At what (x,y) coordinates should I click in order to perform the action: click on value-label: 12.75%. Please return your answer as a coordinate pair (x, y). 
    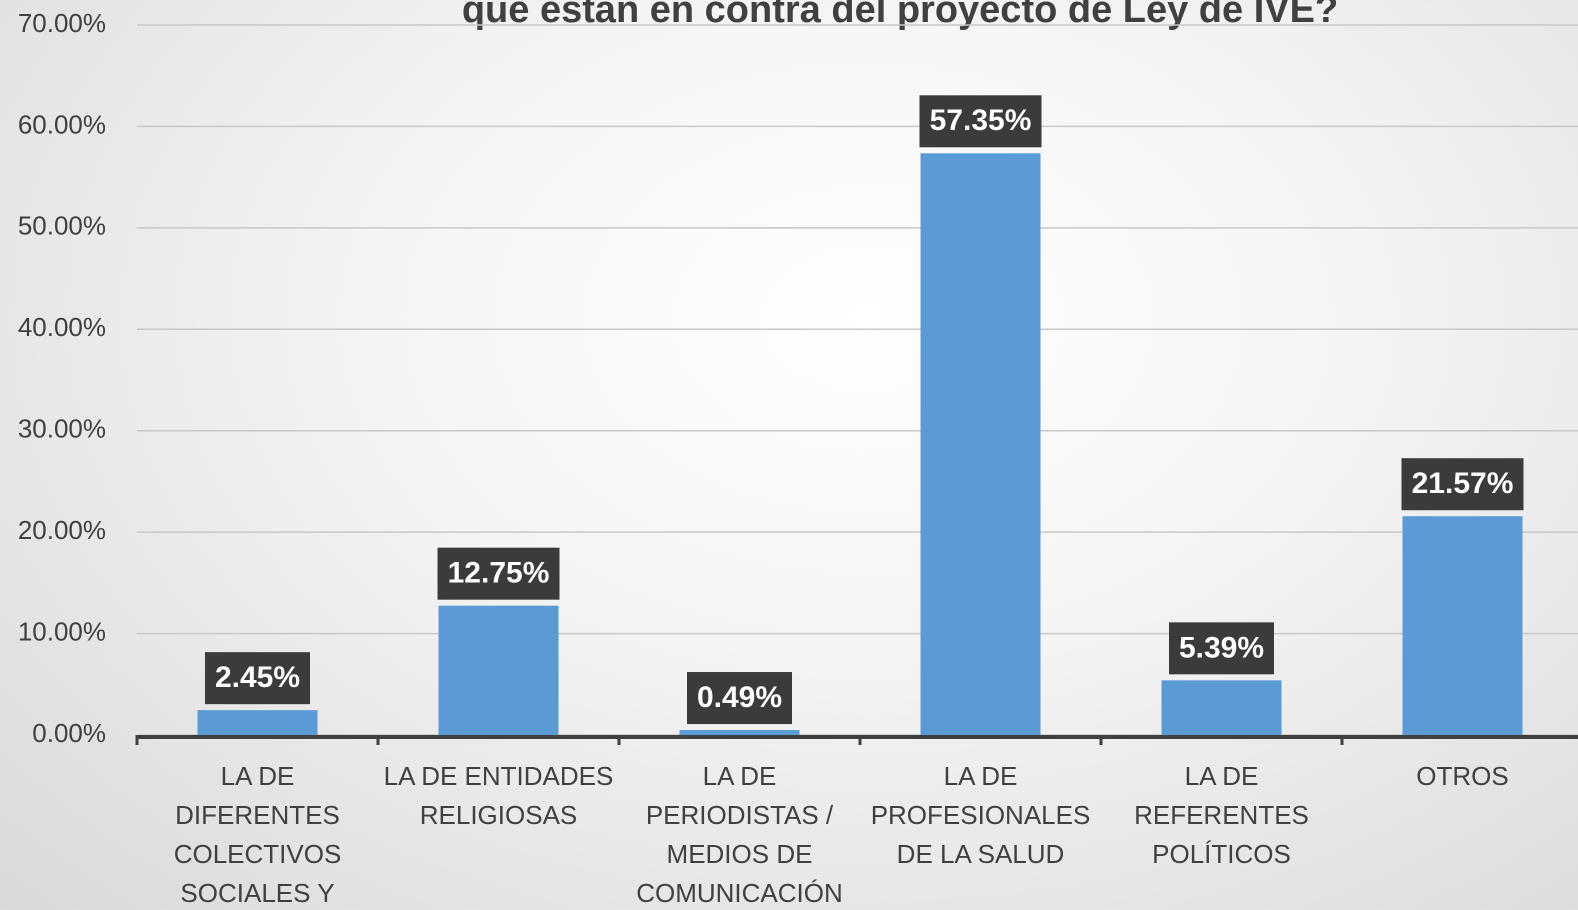
    Looking at the image, I should click on (499, 573).